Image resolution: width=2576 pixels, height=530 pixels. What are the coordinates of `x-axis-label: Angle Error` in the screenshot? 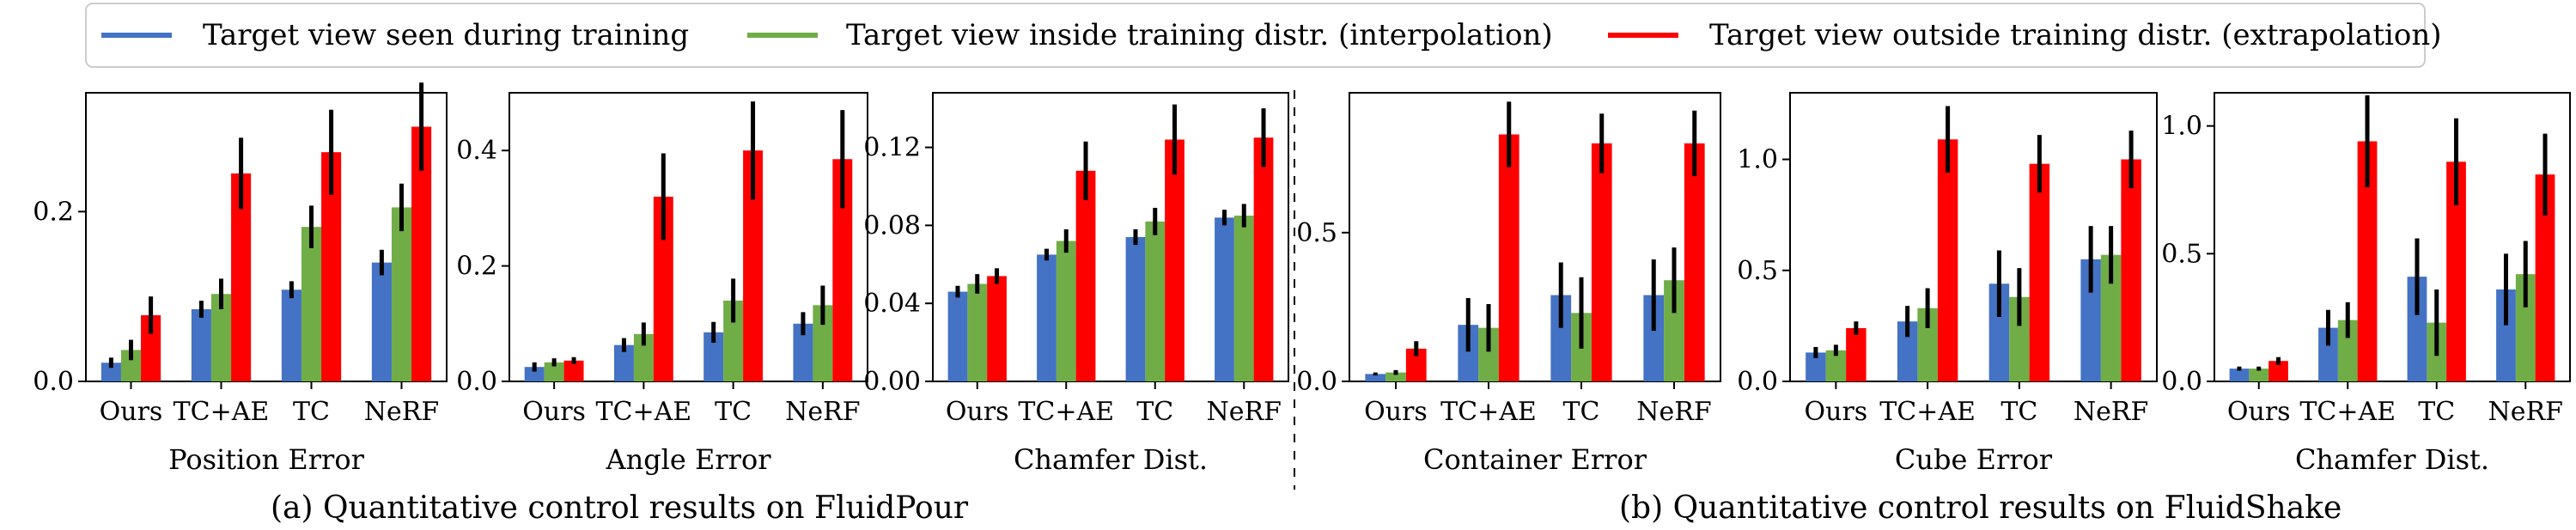 It's located at (688, 460).